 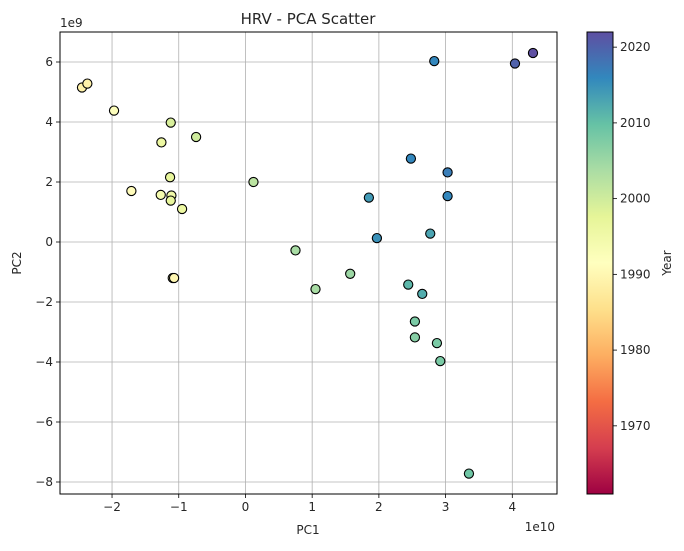 I want to click on x-axis-offset-label: 1e10, so click(x=540, y=527).